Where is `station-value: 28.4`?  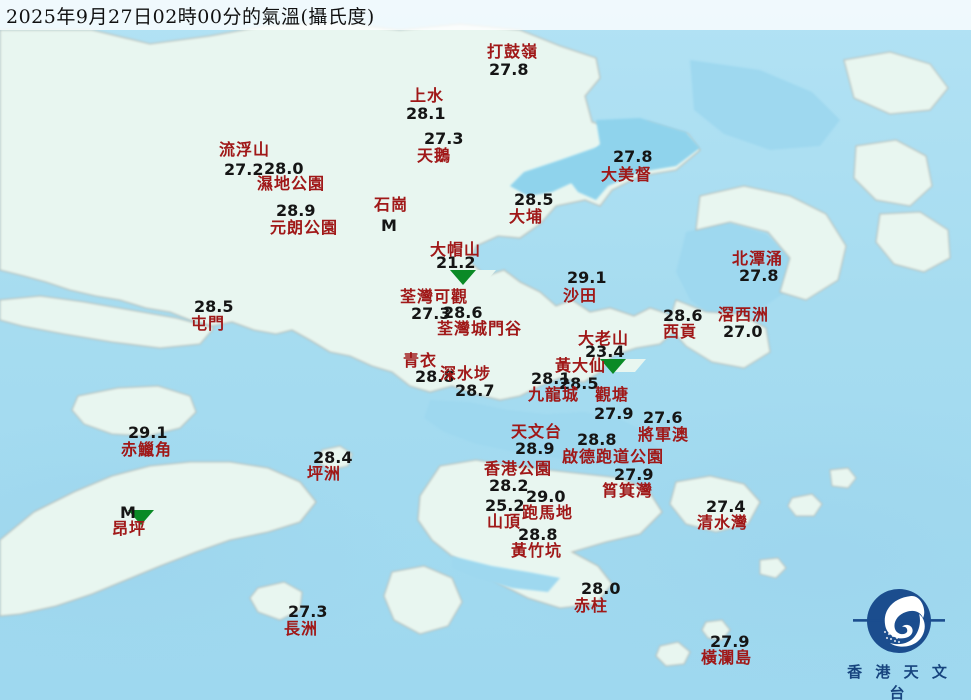
station-value: 28.4 is located at coordinates (333, 457).